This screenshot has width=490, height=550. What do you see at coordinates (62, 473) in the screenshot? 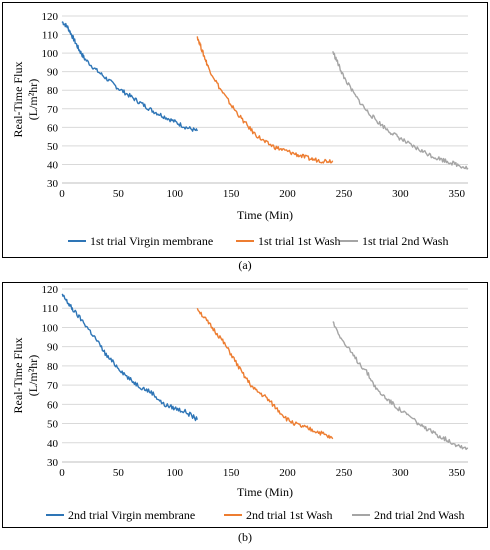
I see `x-tick-label-b: 0` at bounding box center [62, 473].